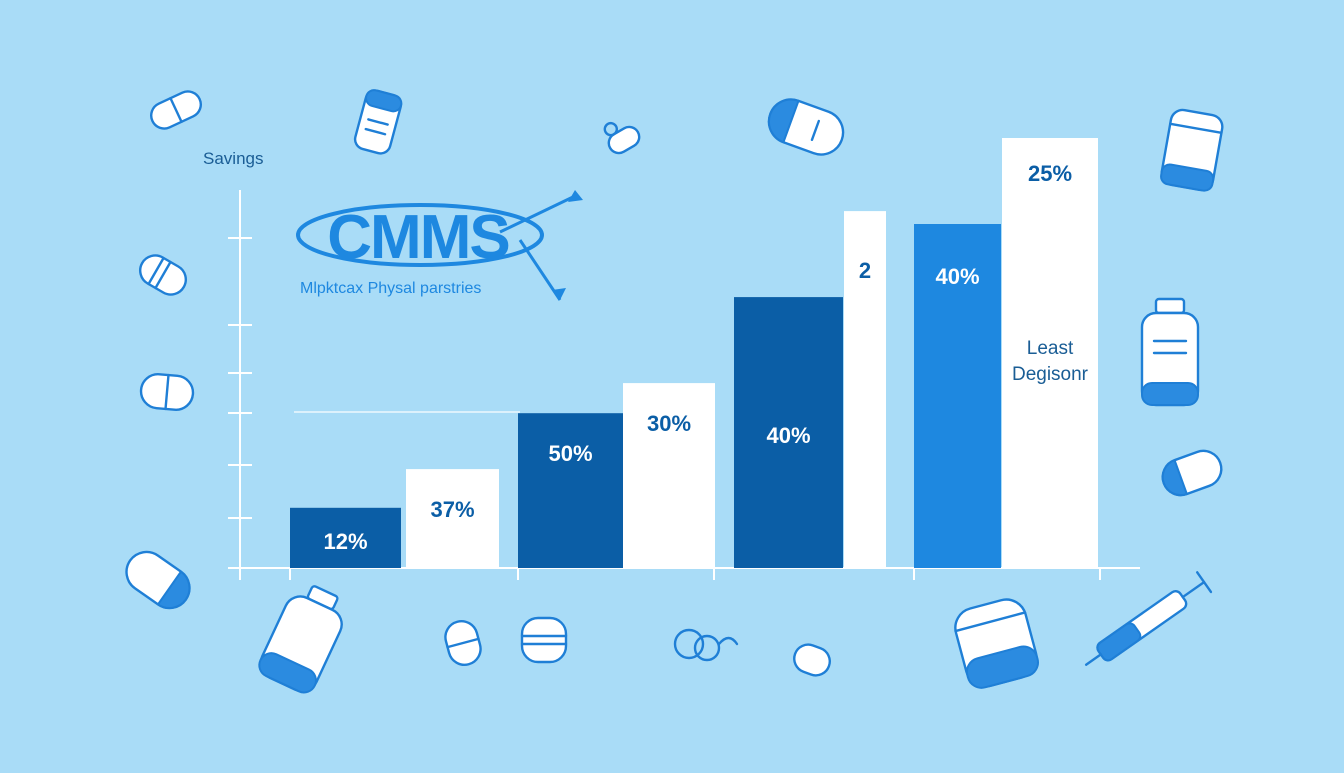 The height and width of the screenshot is (773, 1344). I want to click on bar-label-3: 50%, so click(570, 453).